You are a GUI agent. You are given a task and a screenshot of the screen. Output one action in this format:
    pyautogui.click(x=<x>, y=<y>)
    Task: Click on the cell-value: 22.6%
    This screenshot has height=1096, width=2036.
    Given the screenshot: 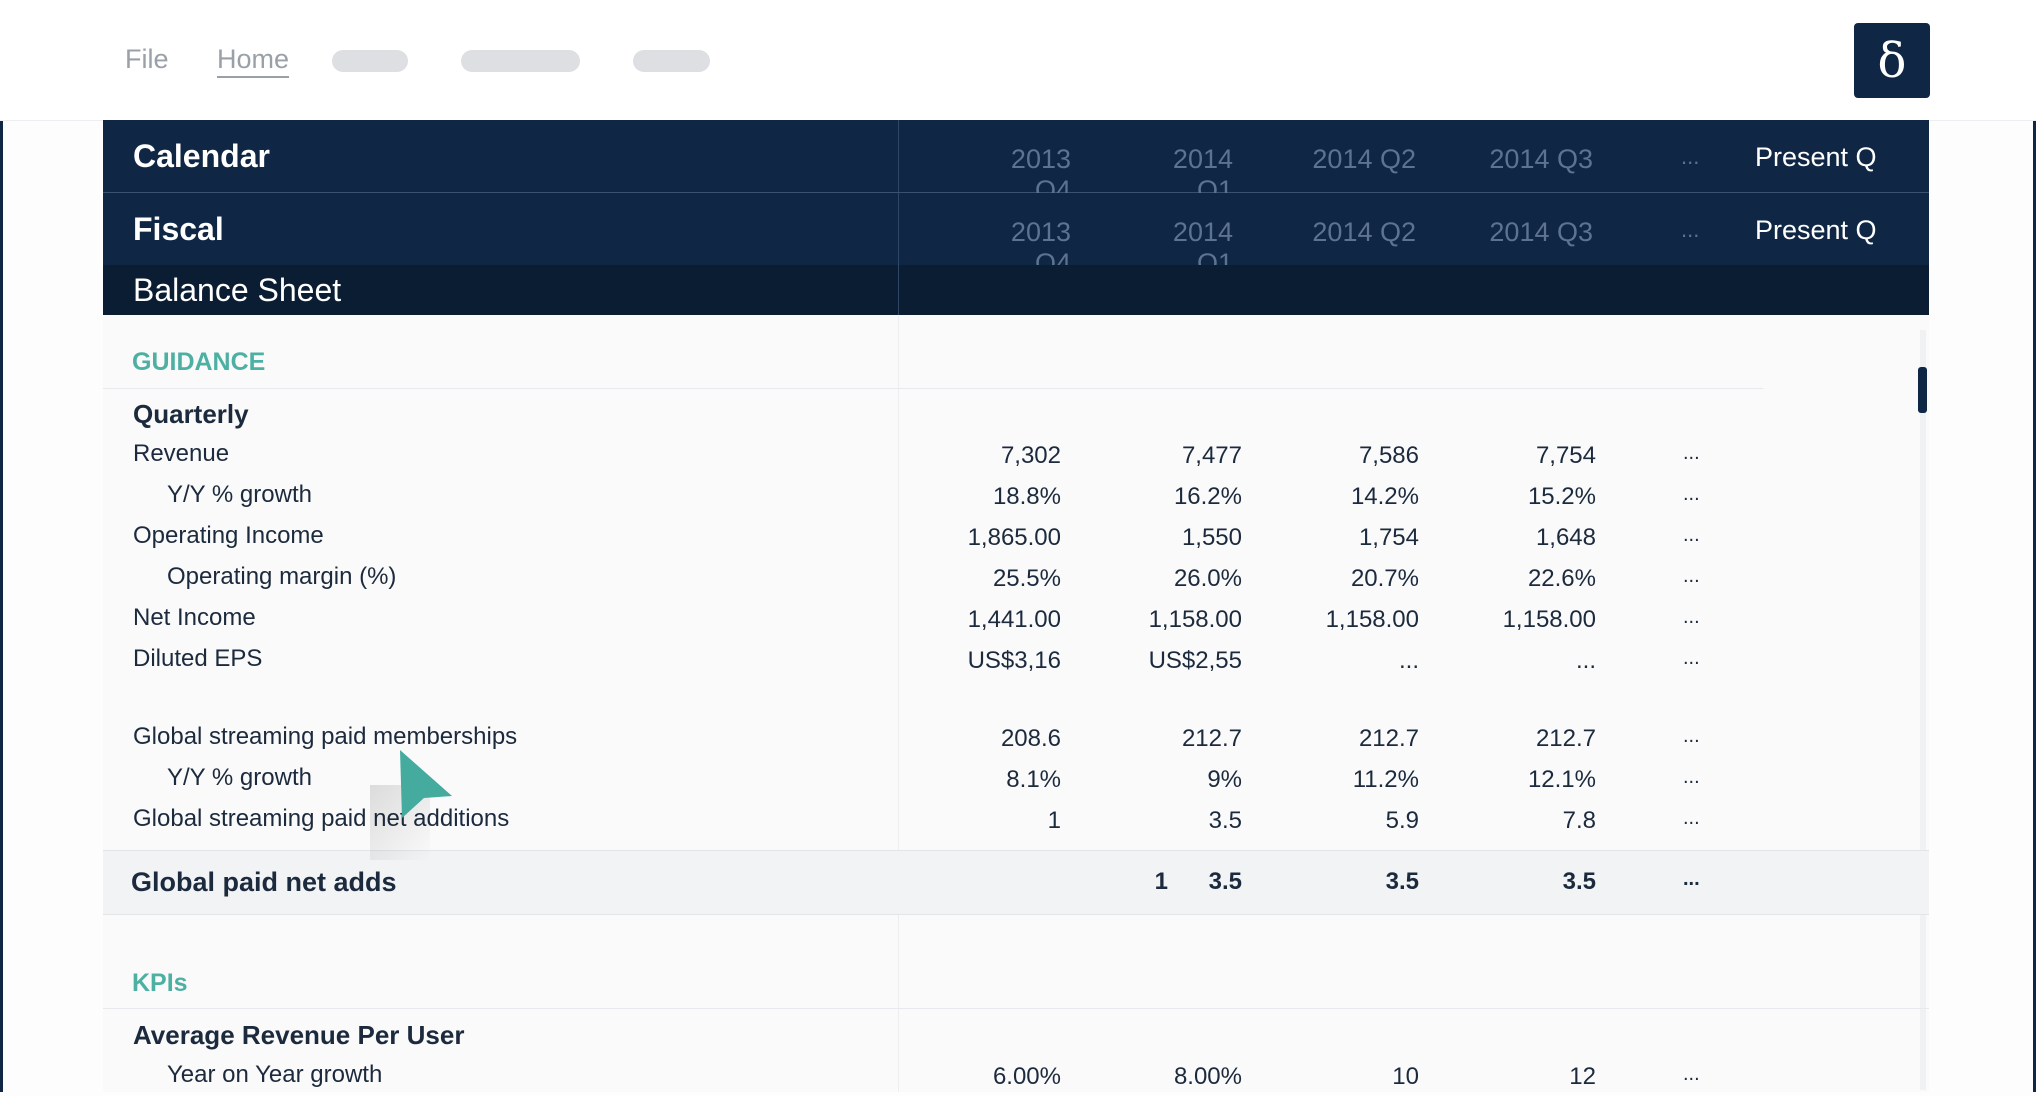 What is the action you would take?
    pyautogui.click(x=1561, y=578)
    